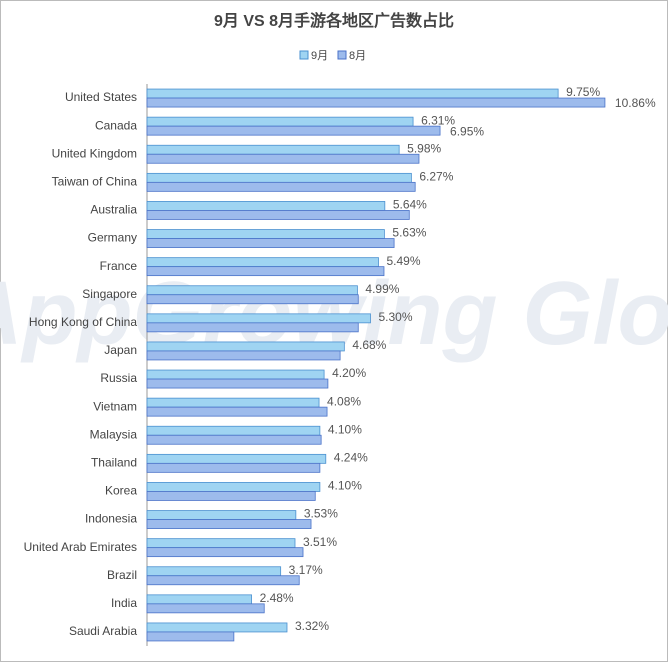 This screenshot has height=662, width=668. What do you see at coordinates (312, 626) in the screenshot?
I see `value-label: 3.32%` at bounding box center [312, 626].